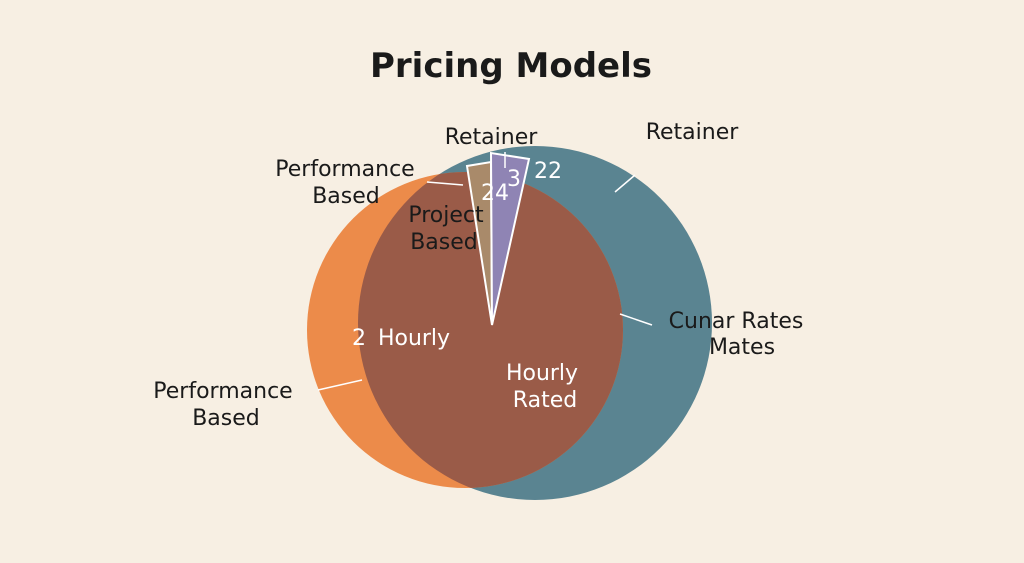 This screenshot has width=1024, height=563. What do you see at coordinates (359, 338) in the screenshot?
I see `data-label-2: 2` at bounding box center [359, 338].